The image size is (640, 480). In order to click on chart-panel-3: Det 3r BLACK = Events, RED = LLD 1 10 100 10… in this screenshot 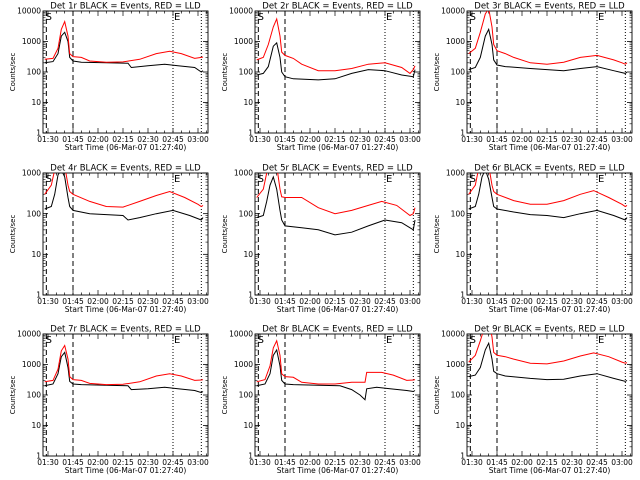, I will do `click(533, 77)`.